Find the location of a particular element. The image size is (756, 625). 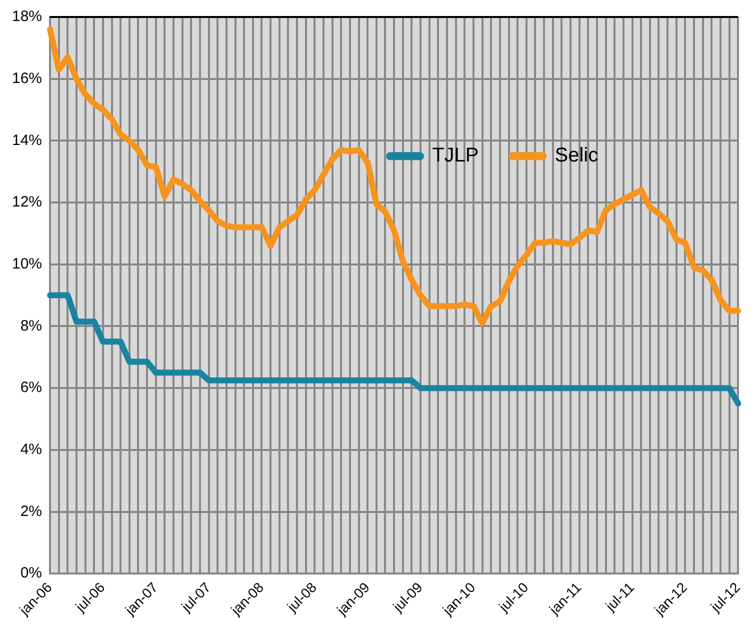

y-tick-label: 6% is located at coordinates (31, 387).